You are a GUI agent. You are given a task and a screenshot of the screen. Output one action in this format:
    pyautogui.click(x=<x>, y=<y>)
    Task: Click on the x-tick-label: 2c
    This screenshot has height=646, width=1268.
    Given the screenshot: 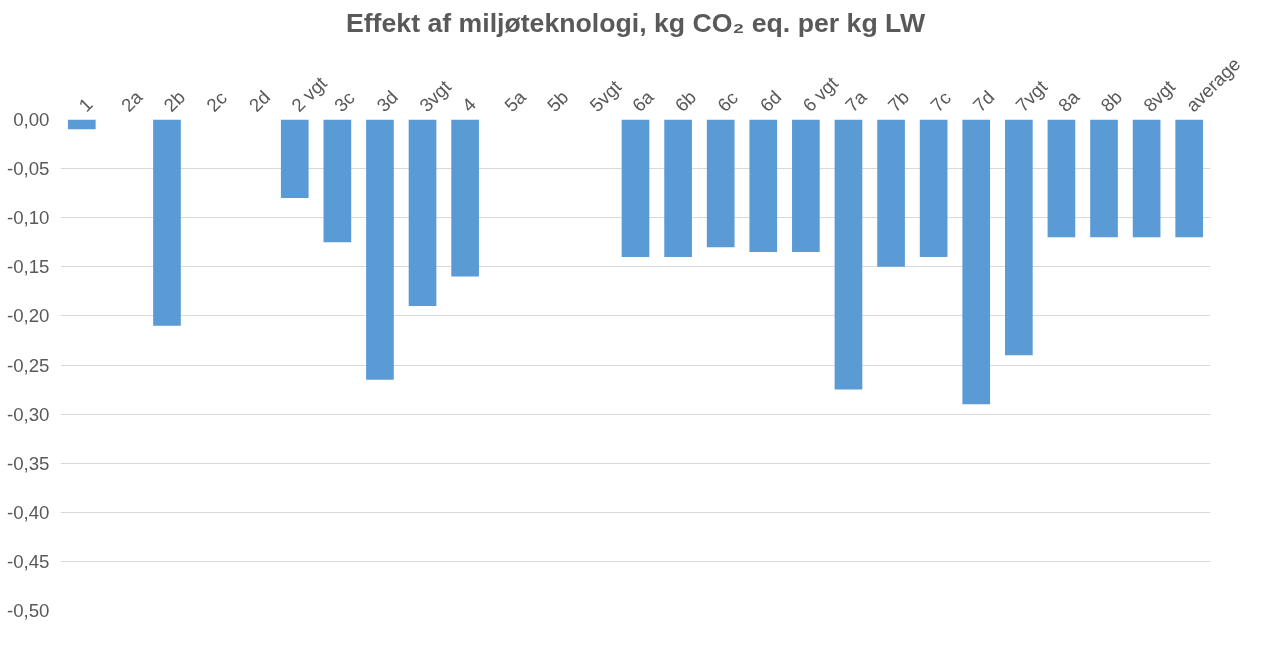 What is the action you would take?
    pyautogui.click(x=216, y=101)
    